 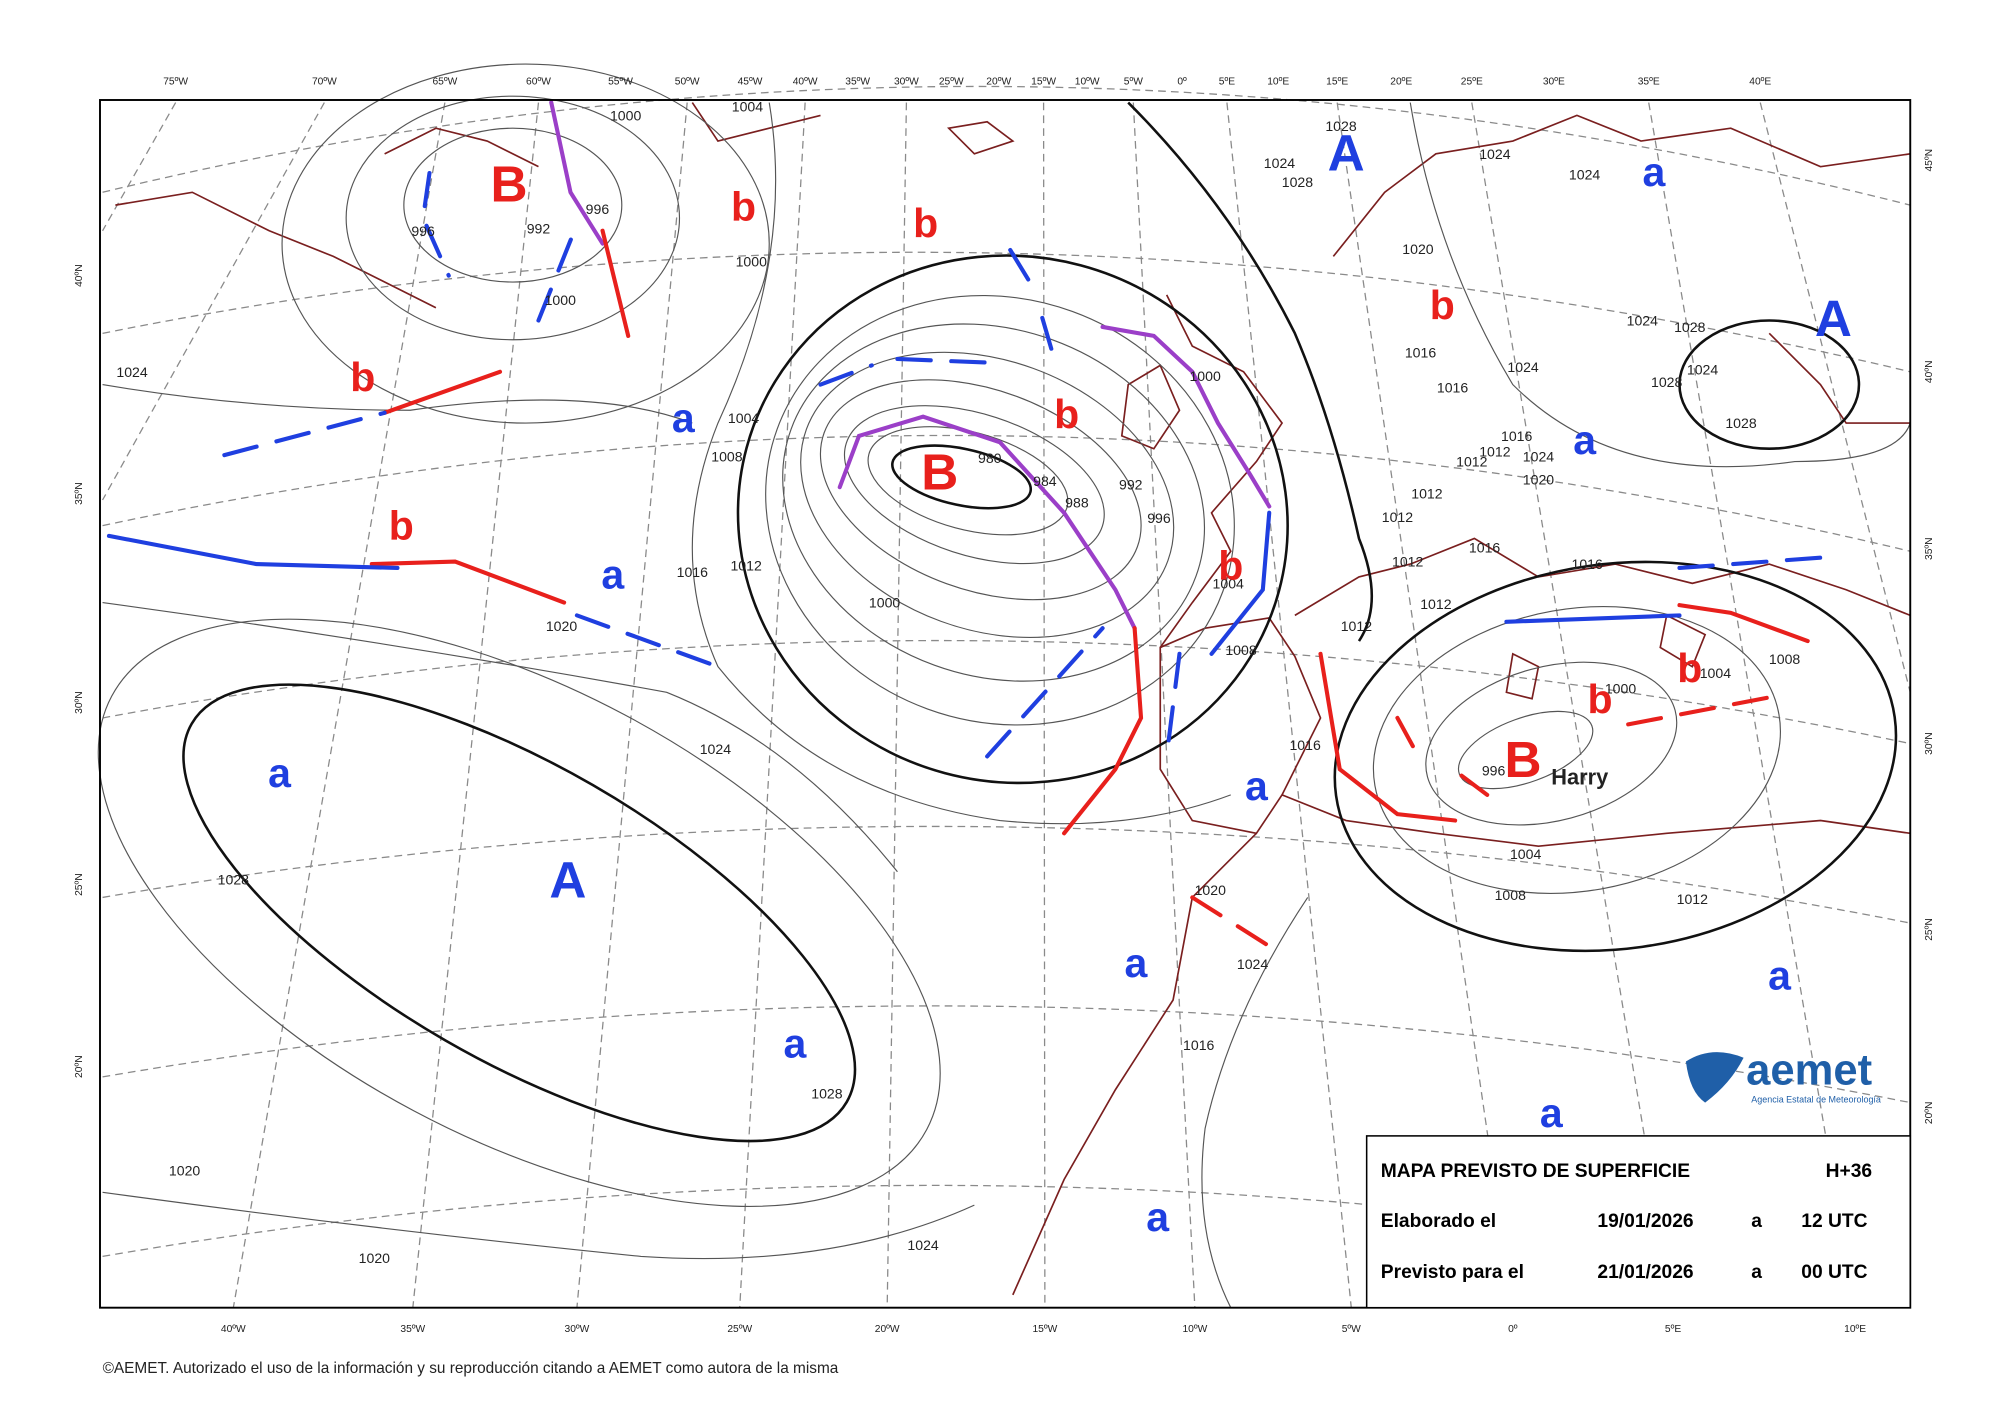 I want to click on issued-label: Elaborado el, so click(x=1438, y=1221).